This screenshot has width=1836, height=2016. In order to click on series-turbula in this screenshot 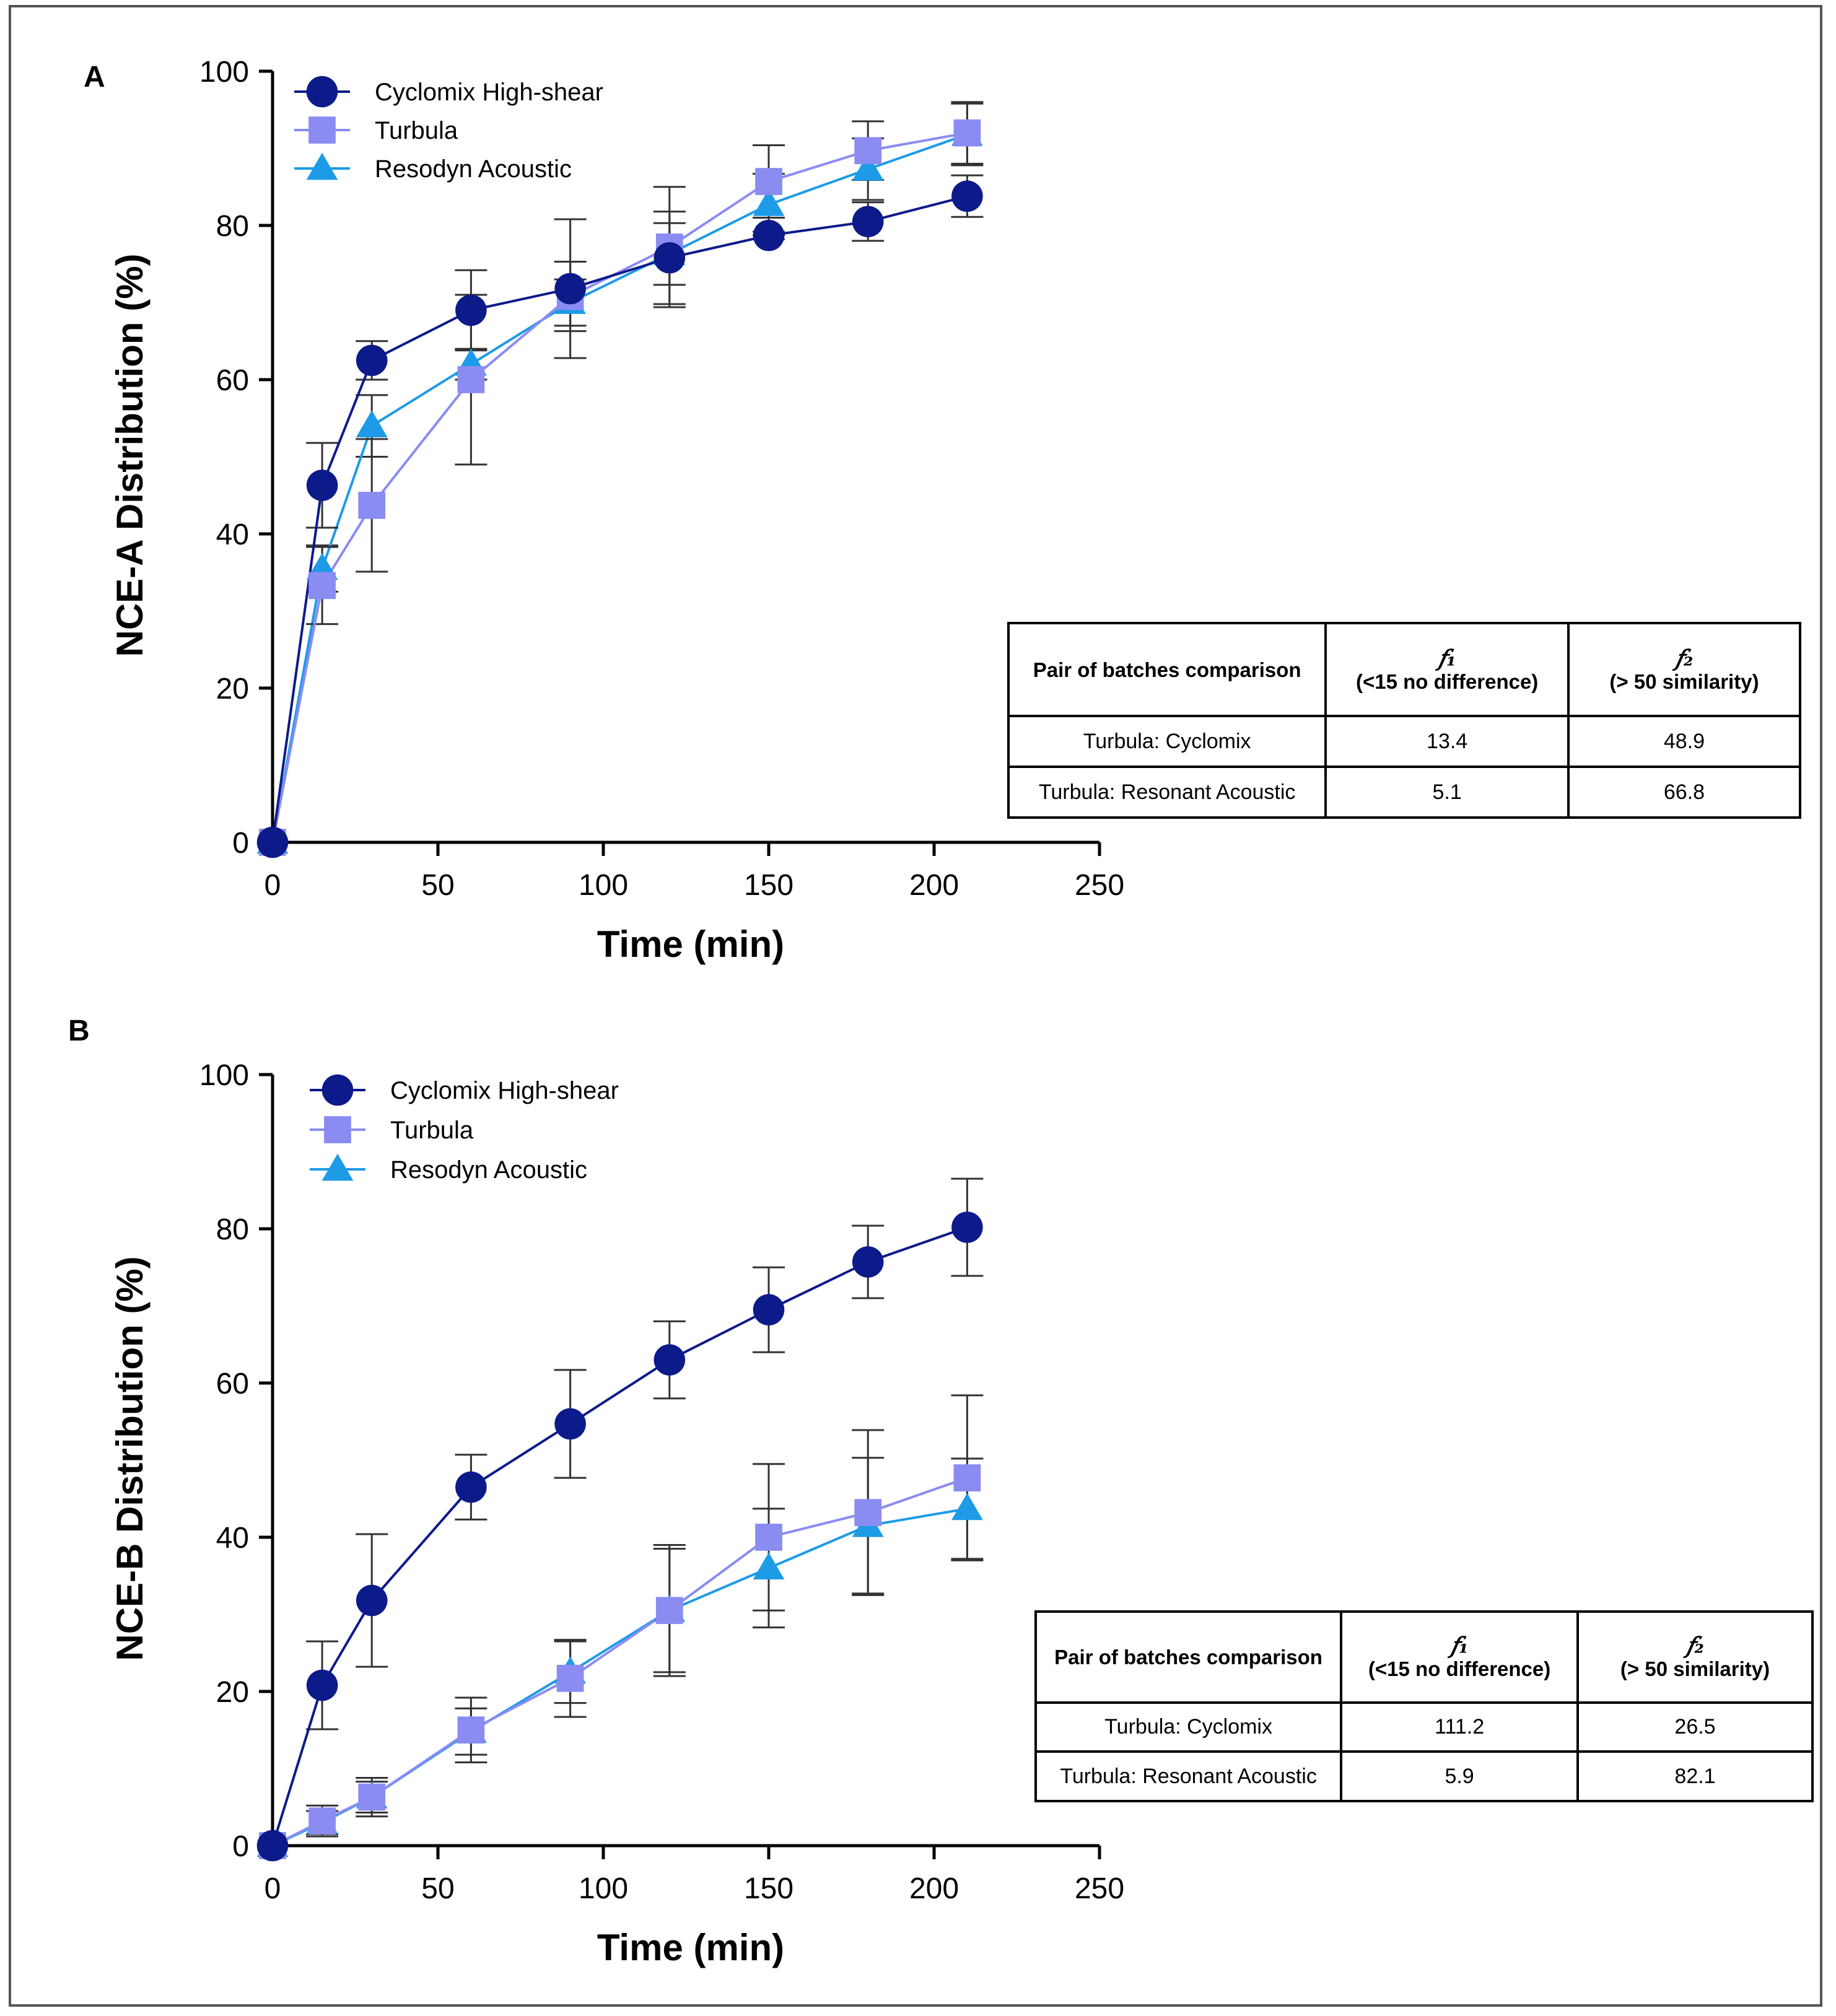, I will do `click(628, 1620)`.